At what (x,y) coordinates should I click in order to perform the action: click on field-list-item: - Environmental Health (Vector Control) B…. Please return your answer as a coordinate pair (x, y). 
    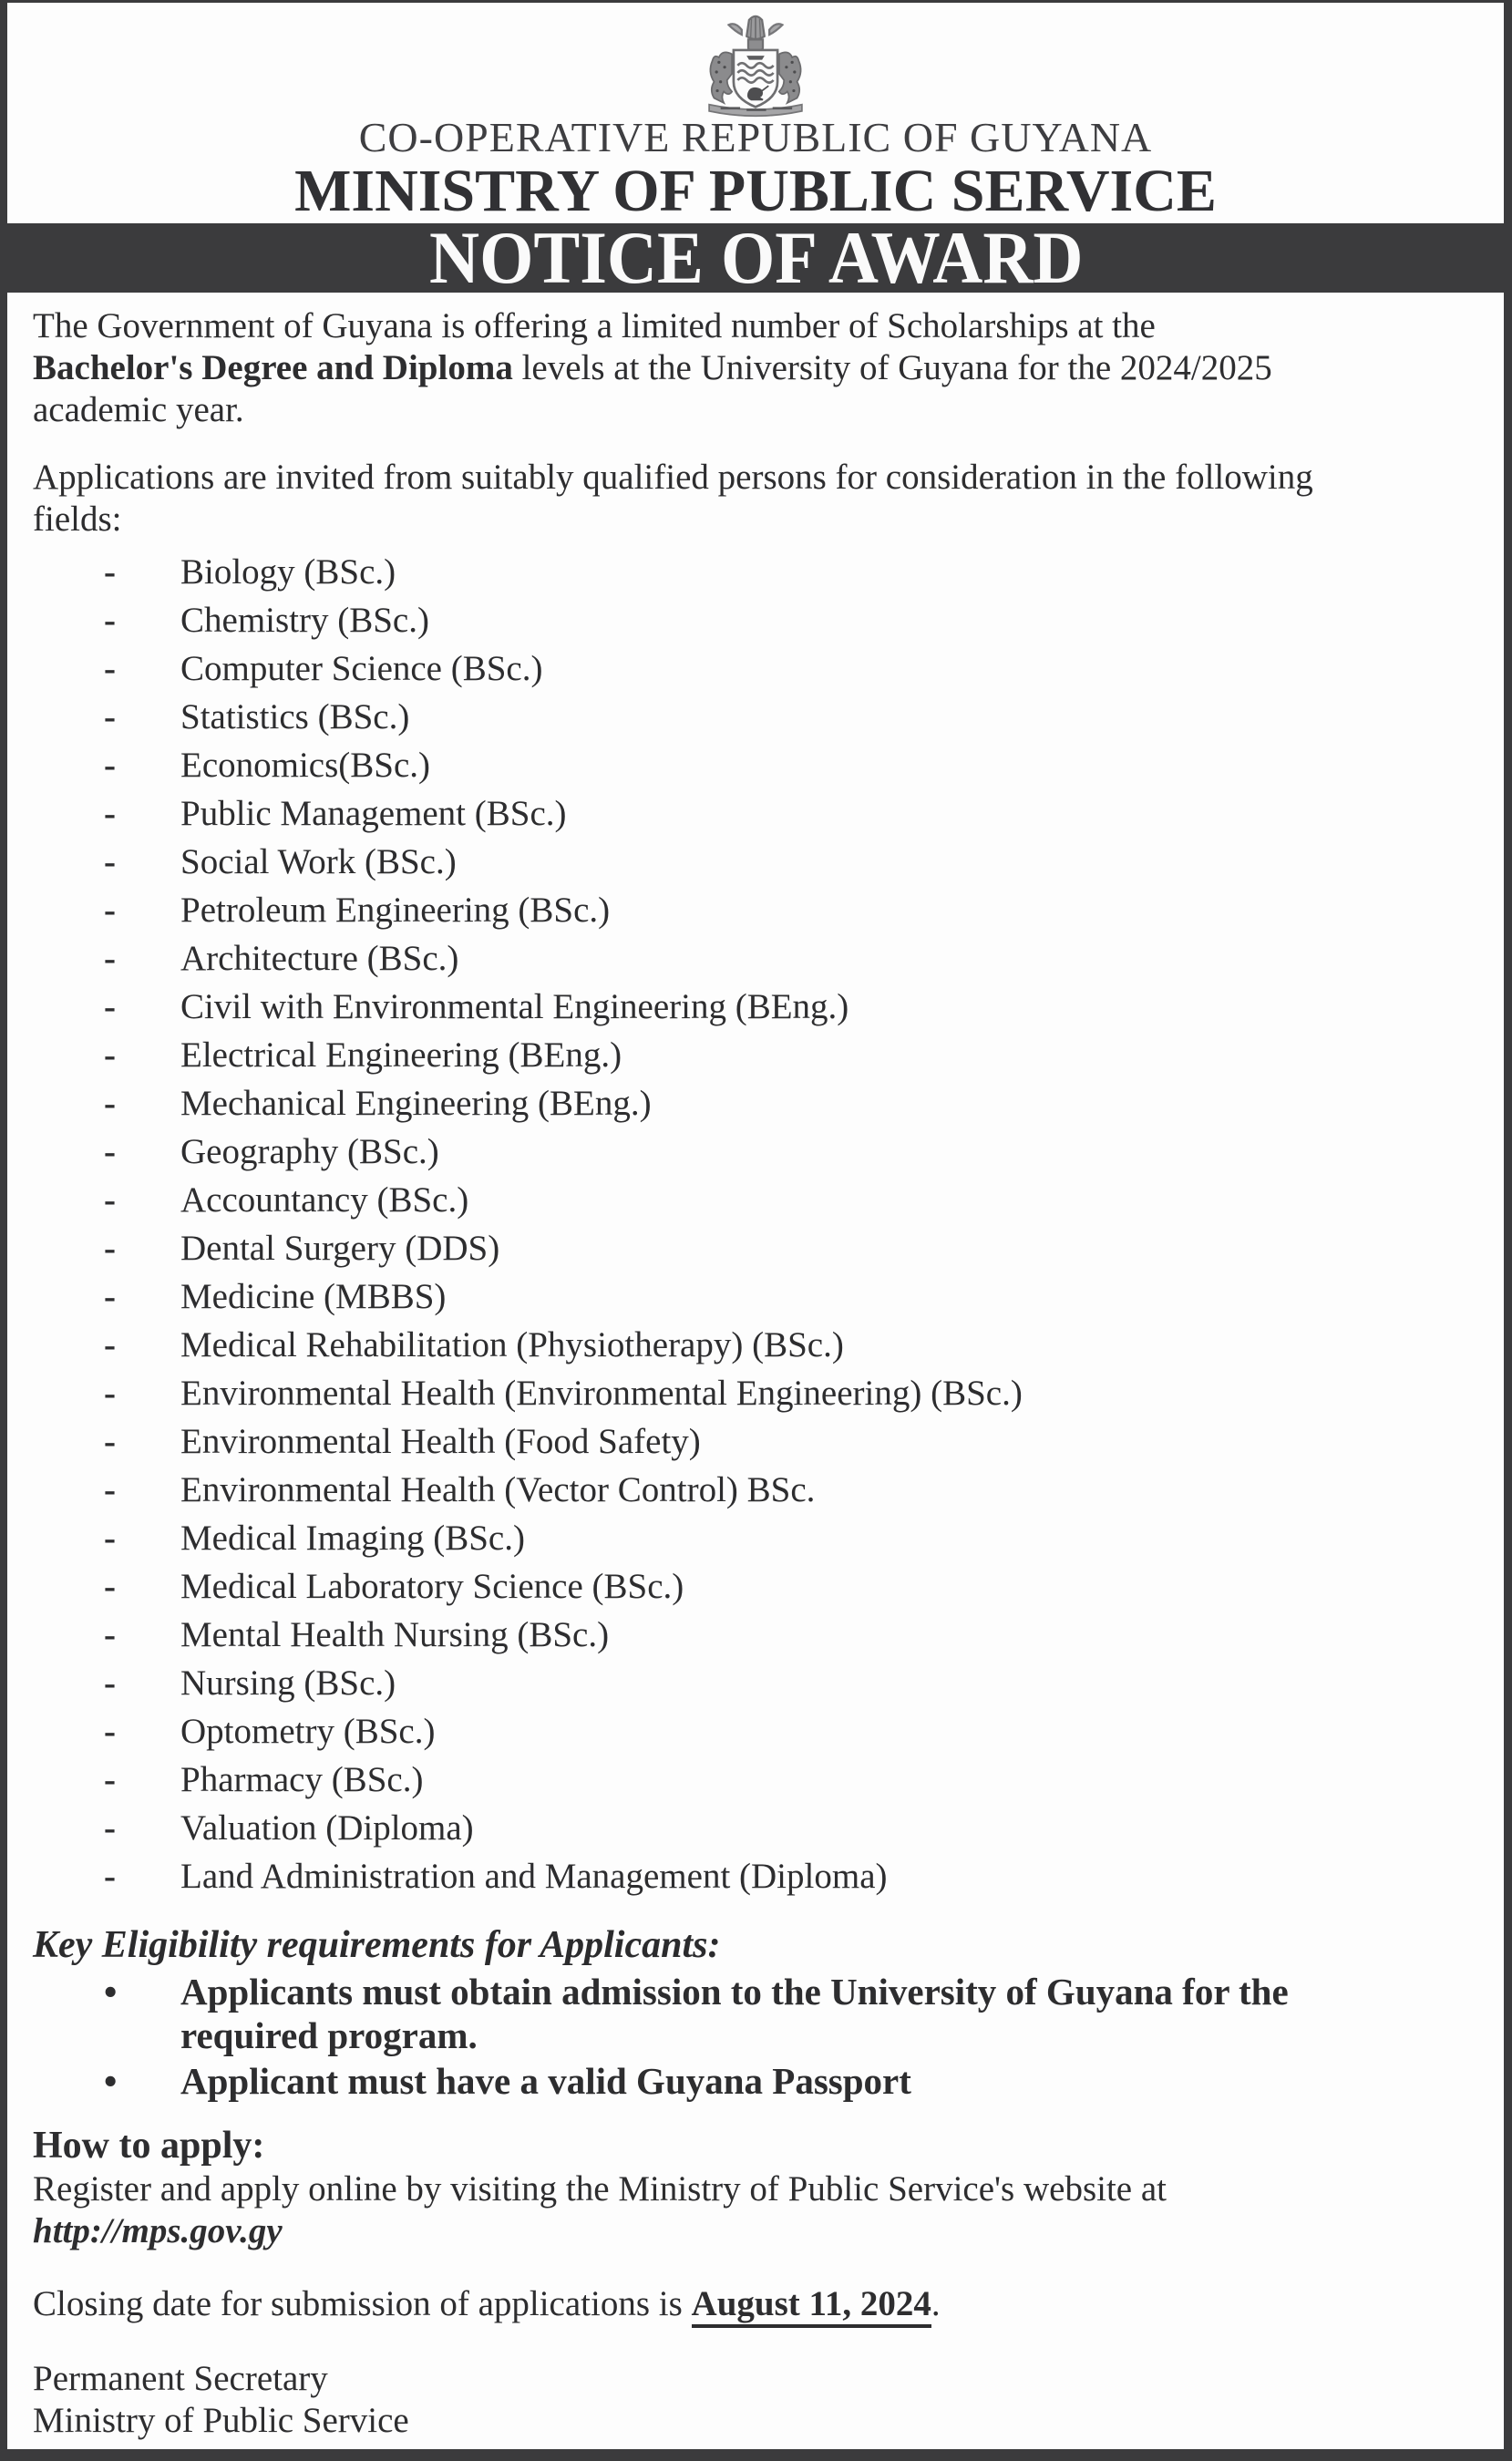
    Looking at the image, I should click on (750, 1490).